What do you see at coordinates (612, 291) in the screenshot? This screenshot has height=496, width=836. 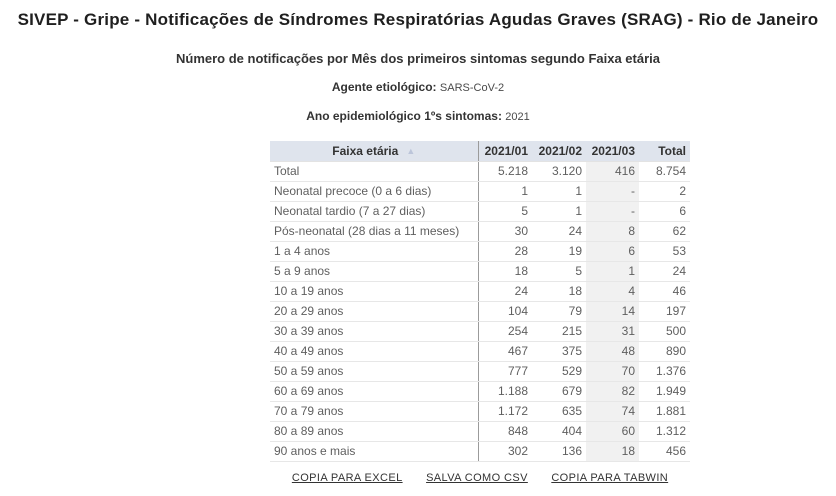 I see `value-cell: 4` at bounding box center [612, 291].